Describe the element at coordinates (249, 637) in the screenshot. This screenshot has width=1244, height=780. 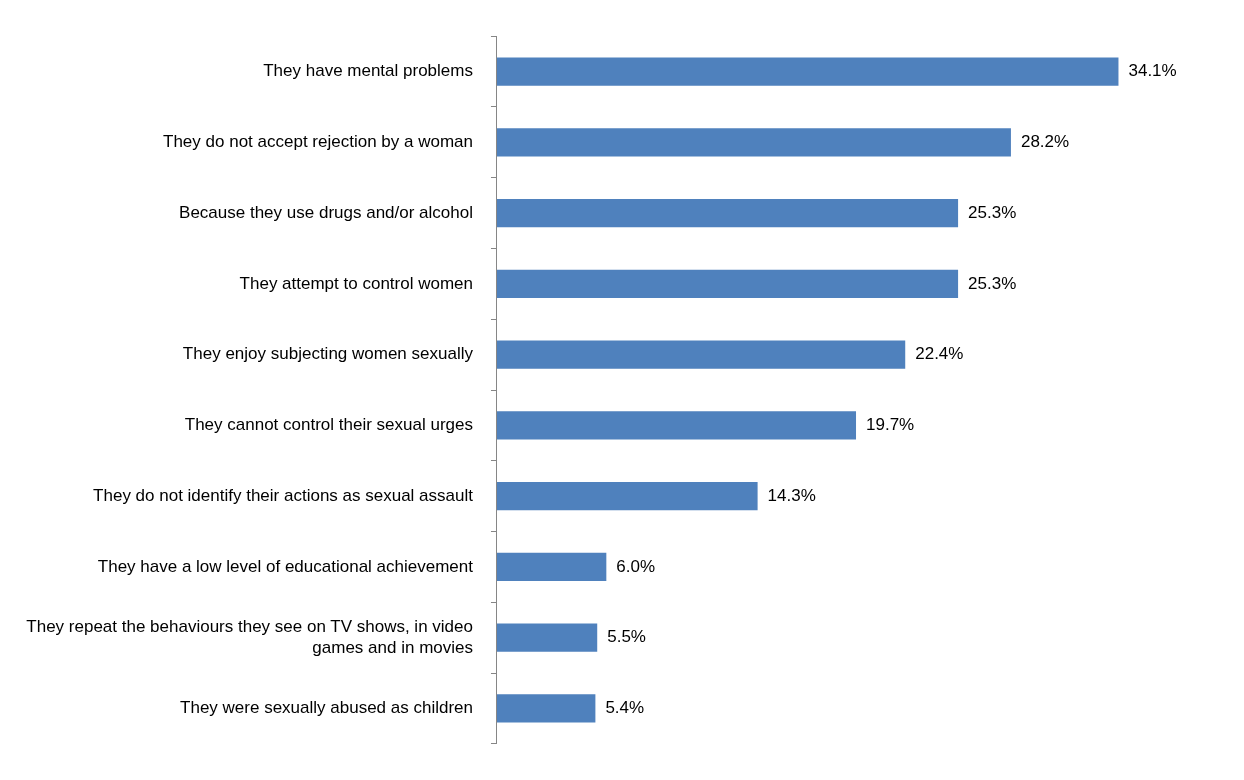
I see `y-tick-label: They repeat the behaviours they see on TV shows, in video games and in movies` at that location.